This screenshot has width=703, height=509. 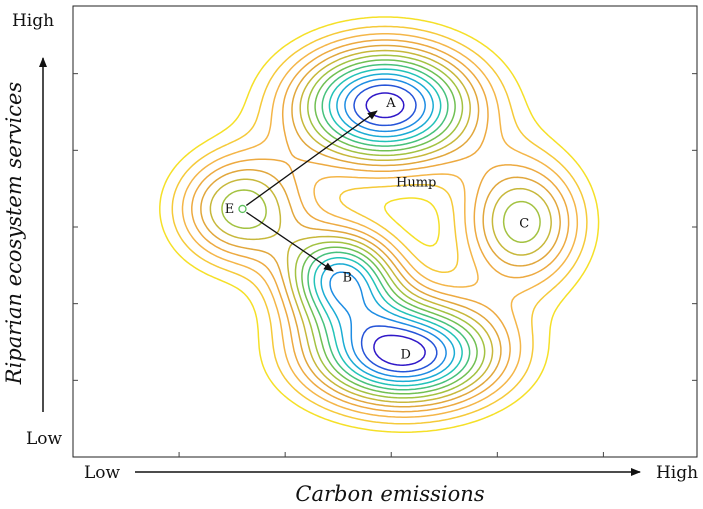 What do you see at coordinates (44, 439) in the screenshot?
I see `y-axis-low-label: Low` at bounding box center [44, 439].